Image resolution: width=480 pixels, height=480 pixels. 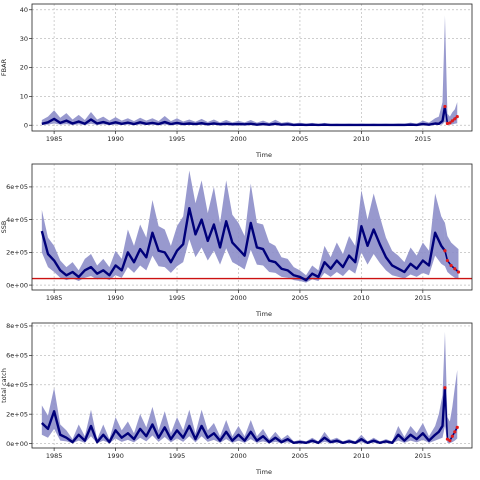 I want to click on y-axis-label: SSB, so click(x=4, y=227).